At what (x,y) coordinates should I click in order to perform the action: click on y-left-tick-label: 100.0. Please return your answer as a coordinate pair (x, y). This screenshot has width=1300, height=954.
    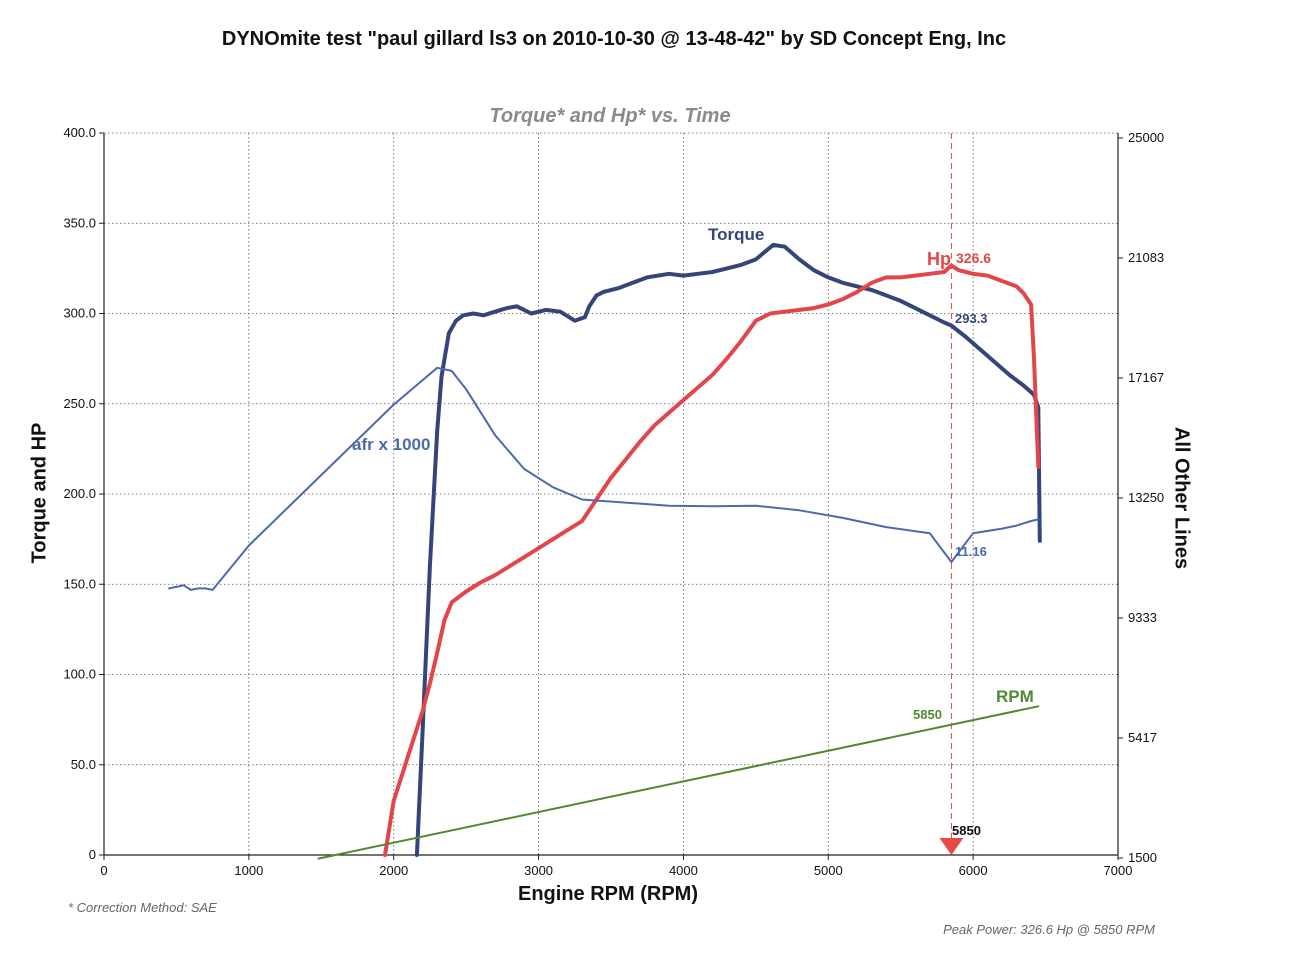
    Looking at the image, I should click on (79, 674).